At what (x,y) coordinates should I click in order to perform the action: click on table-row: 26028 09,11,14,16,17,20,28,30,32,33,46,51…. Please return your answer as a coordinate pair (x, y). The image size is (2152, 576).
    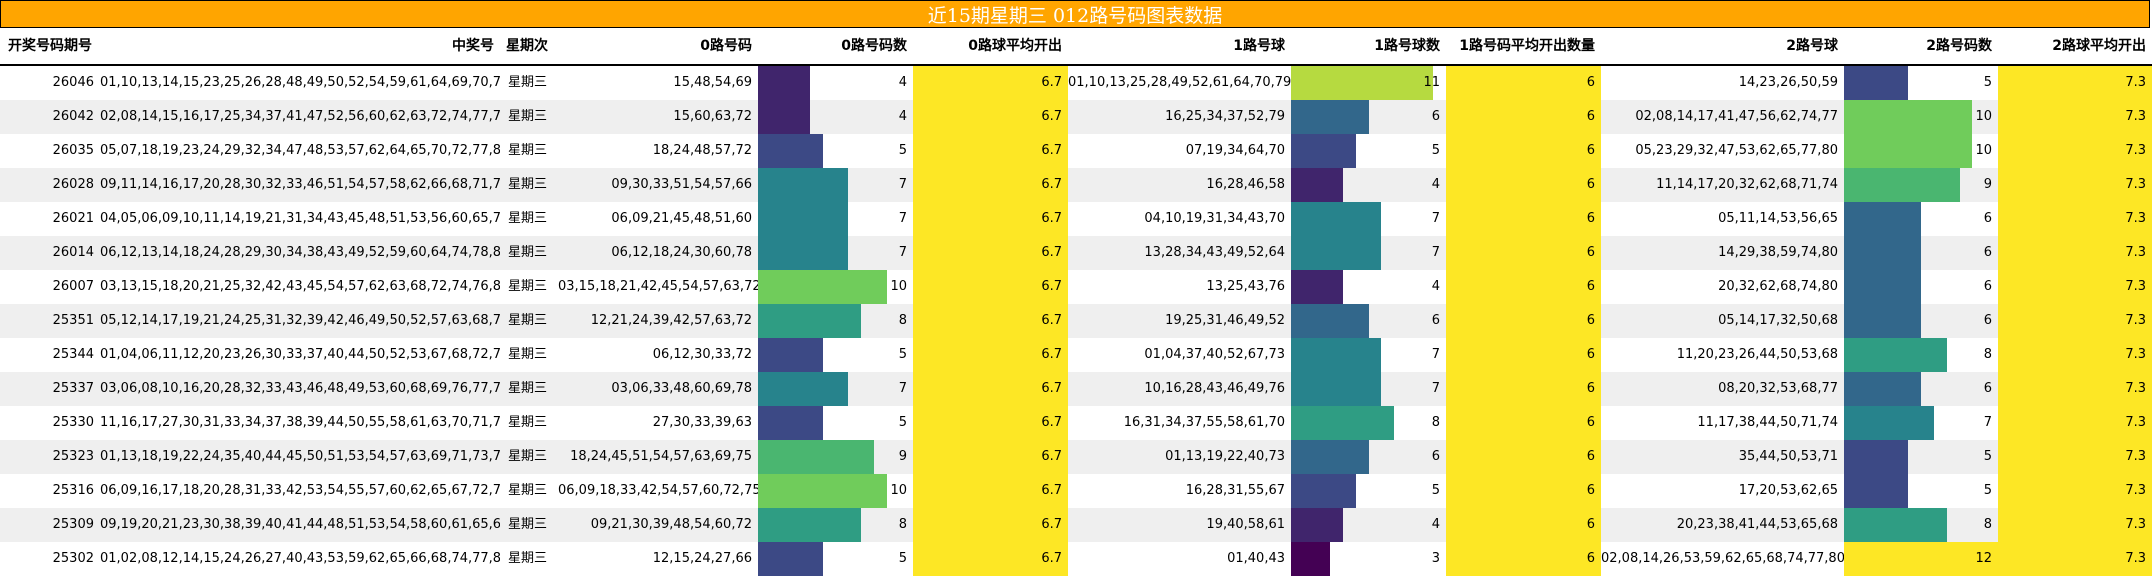
    Looking at the image, I should click on (1076, 185).